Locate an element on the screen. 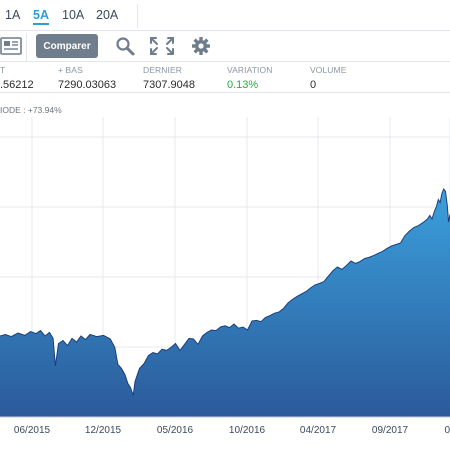  x-tick-label: 09/2017 is located at coordinates (390, 430).